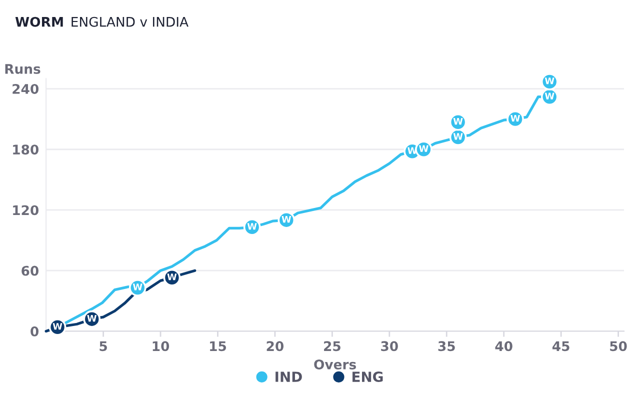 Image resolution: width=640 pixels, height=414 pixels. I want to click on x-tick-label: 35, so click(446, 346).